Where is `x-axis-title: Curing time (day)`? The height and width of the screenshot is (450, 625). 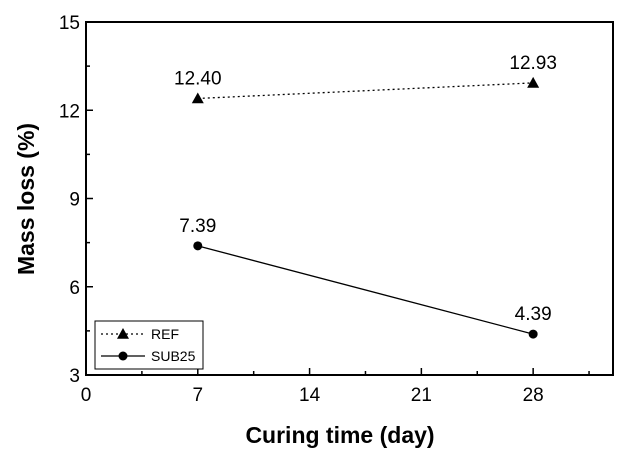
x-axis-title: Curing time (day) is located at coordinates (339, 435).